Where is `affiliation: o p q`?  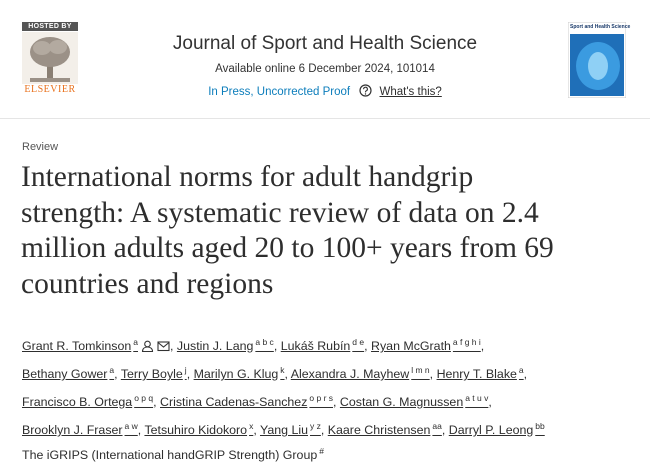
affiliation: o p q is located at coordinates (144, 398).